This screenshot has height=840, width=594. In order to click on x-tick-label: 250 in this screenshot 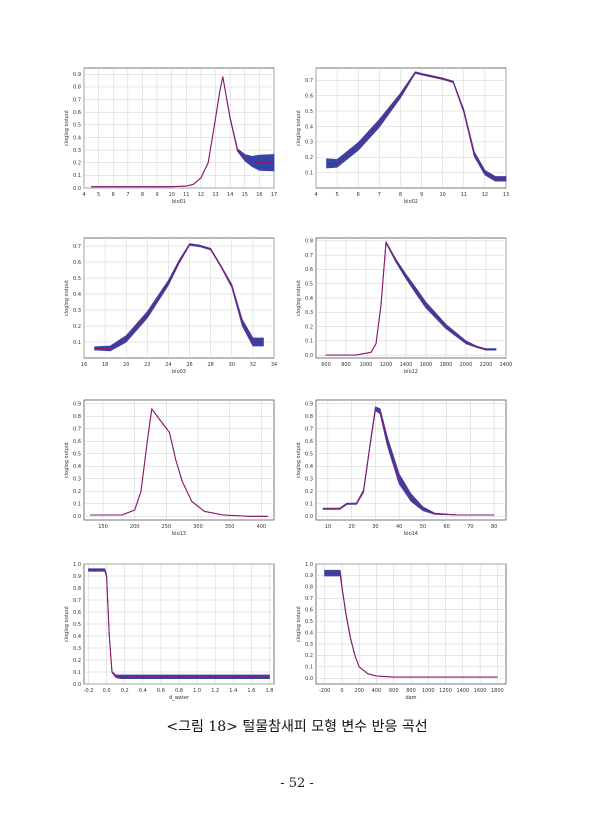, I will do `click(167, 527)`.